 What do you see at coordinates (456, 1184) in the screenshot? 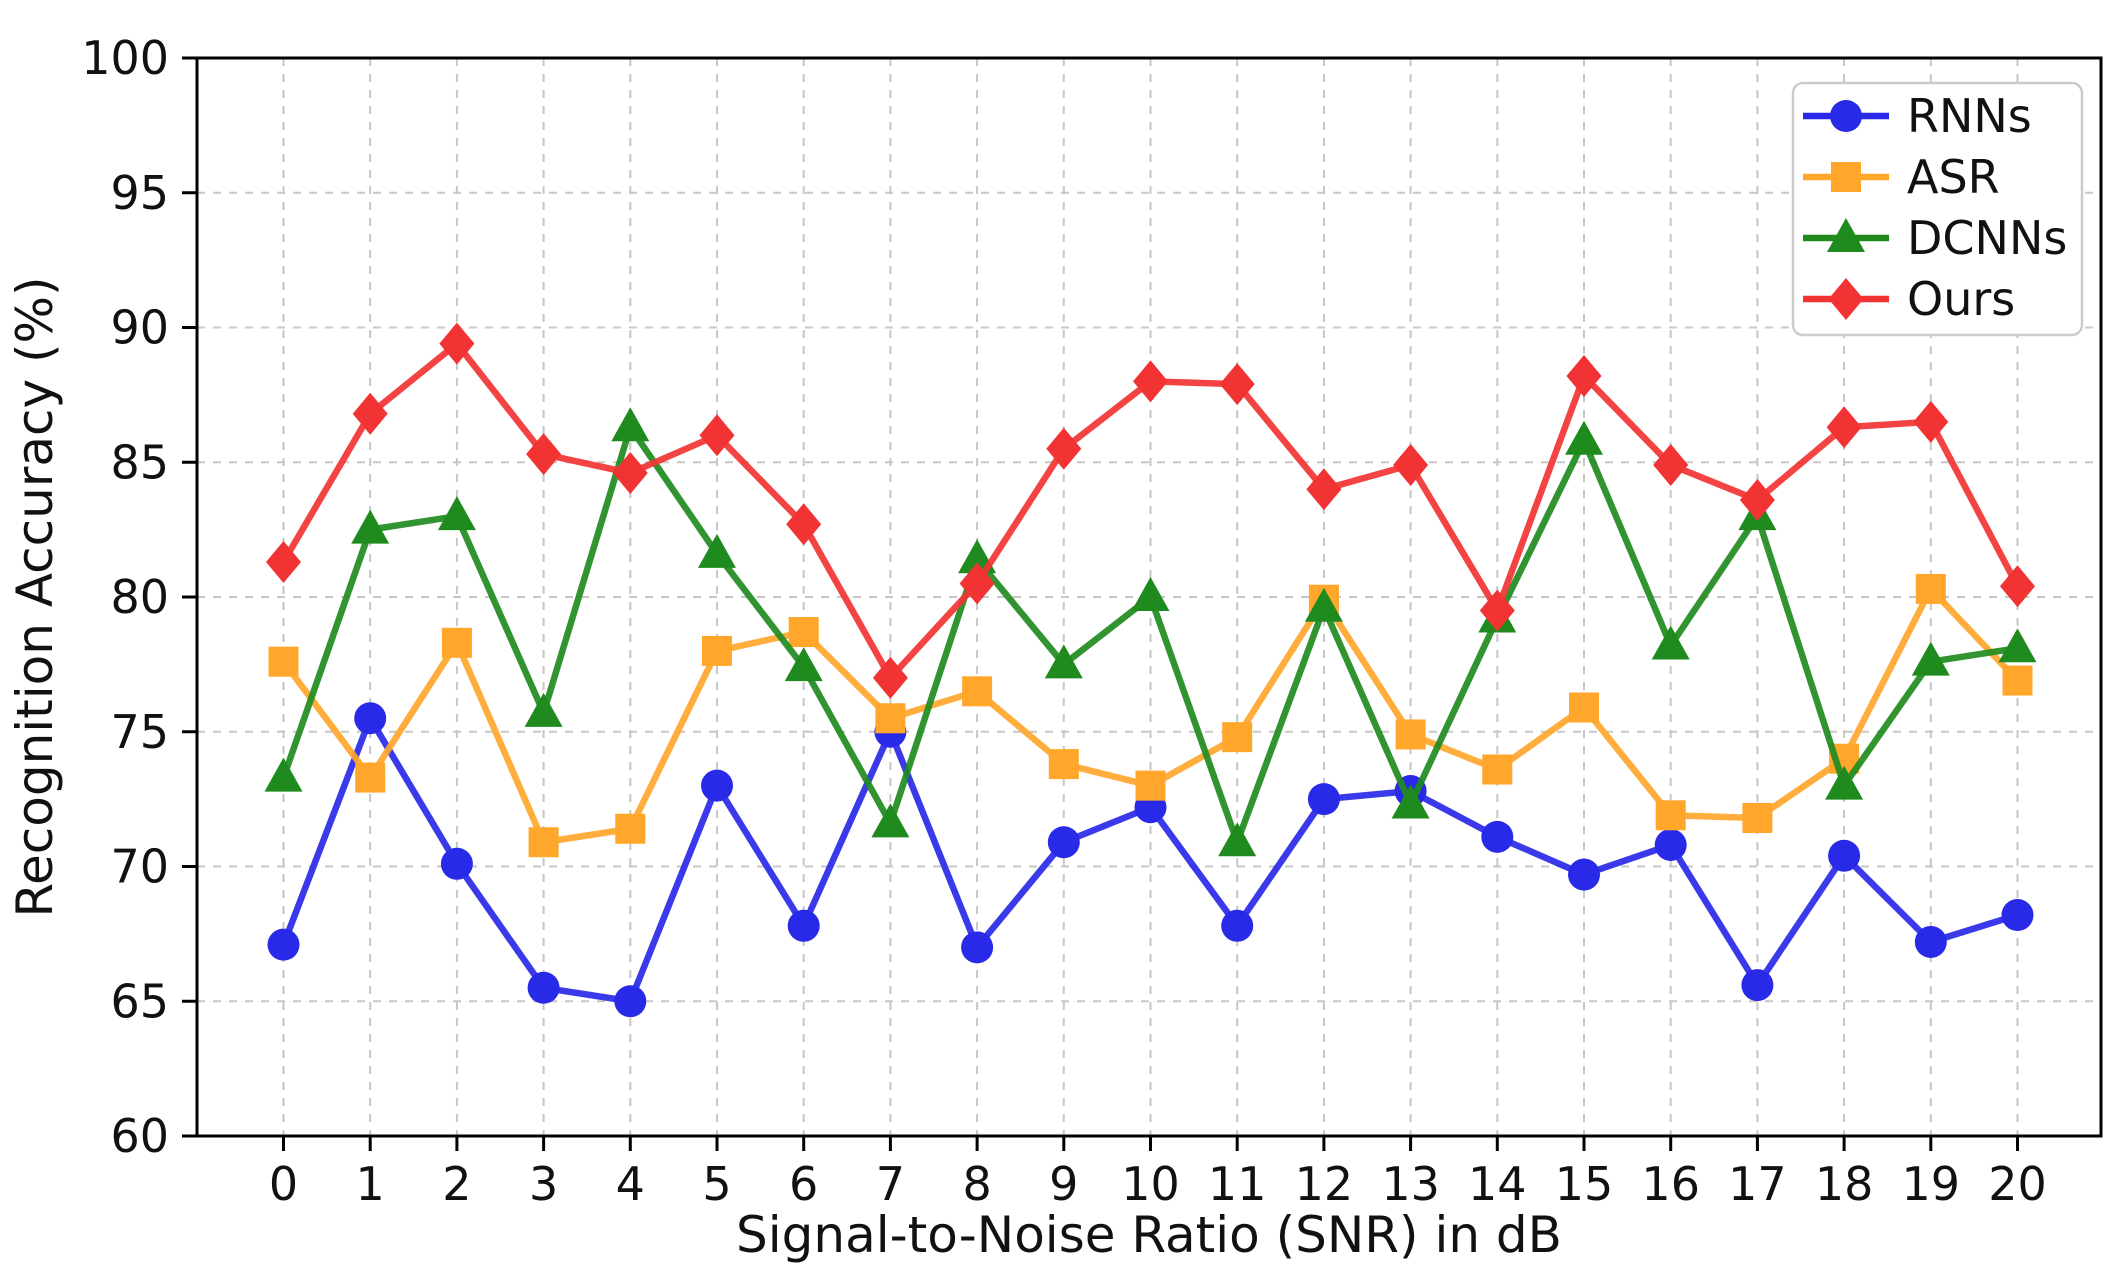
I see `x-tick-label: 2` at bounding box center [456, 1184].